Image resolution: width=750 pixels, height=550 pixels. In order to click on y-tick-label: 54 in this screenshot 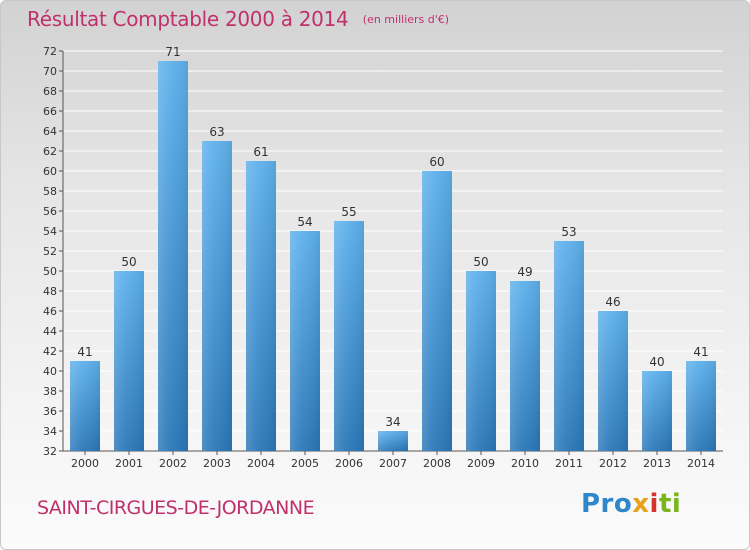, I will do `click(50, 231)`.